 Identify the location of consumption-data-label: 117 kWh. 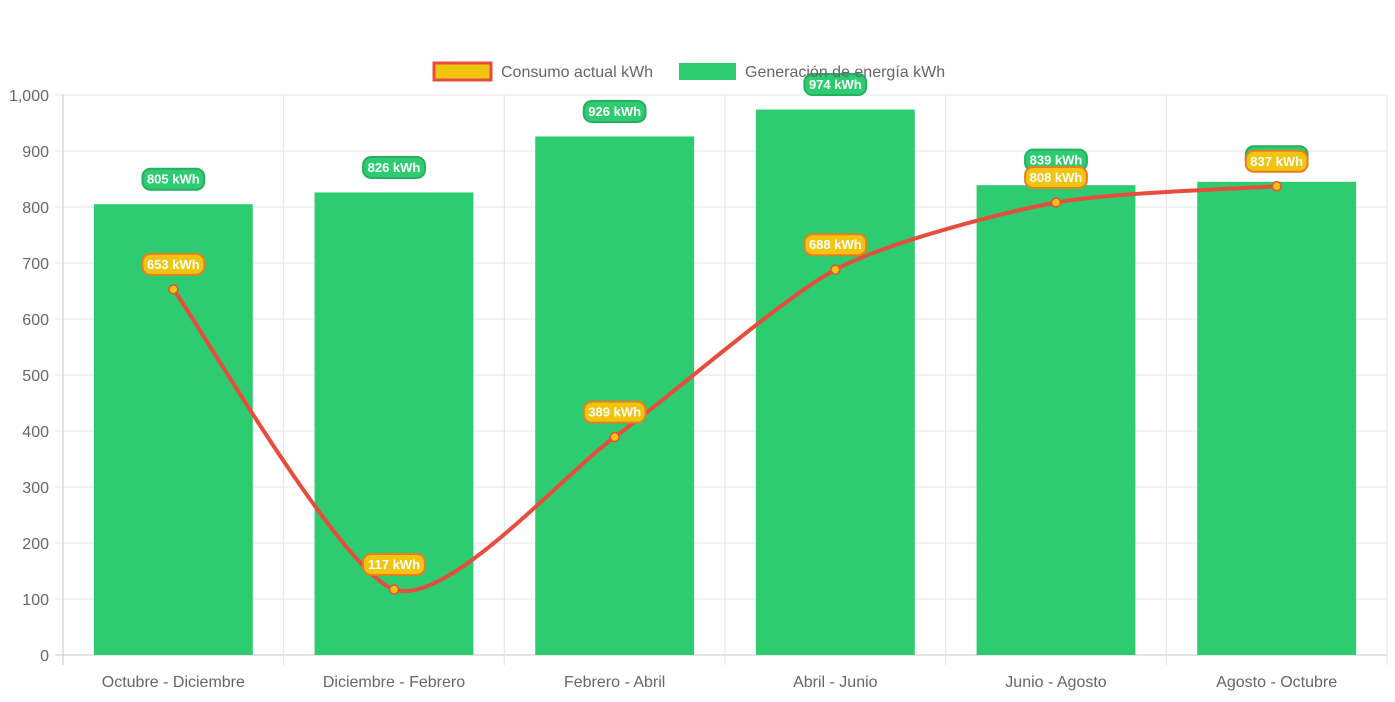
(394, 564).